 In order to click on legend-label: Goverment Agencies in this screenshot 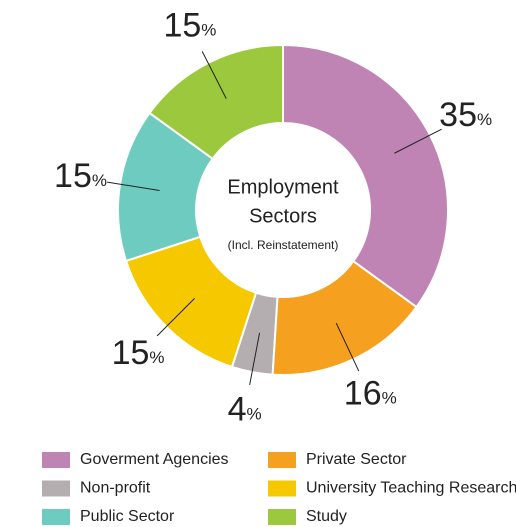, I will do `click(154, 459)`.